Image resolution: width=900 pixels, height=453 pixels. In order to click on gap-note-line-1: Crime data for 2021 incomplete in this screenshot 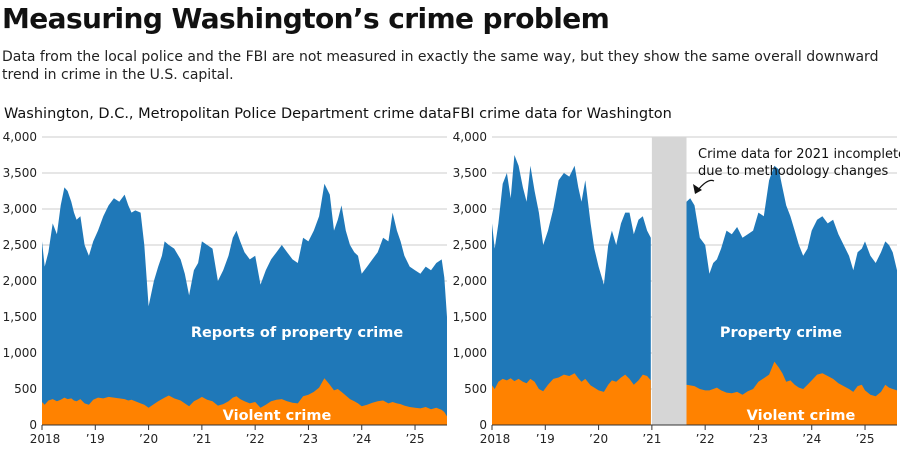, I will do `click(799, 154)`.